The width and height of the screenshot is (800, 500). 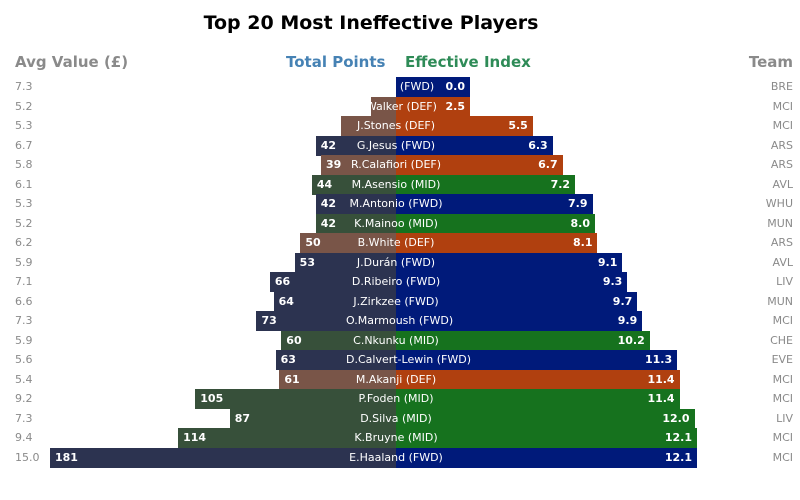 I want to click on team-label: BRE, so click(x=781, y=86).